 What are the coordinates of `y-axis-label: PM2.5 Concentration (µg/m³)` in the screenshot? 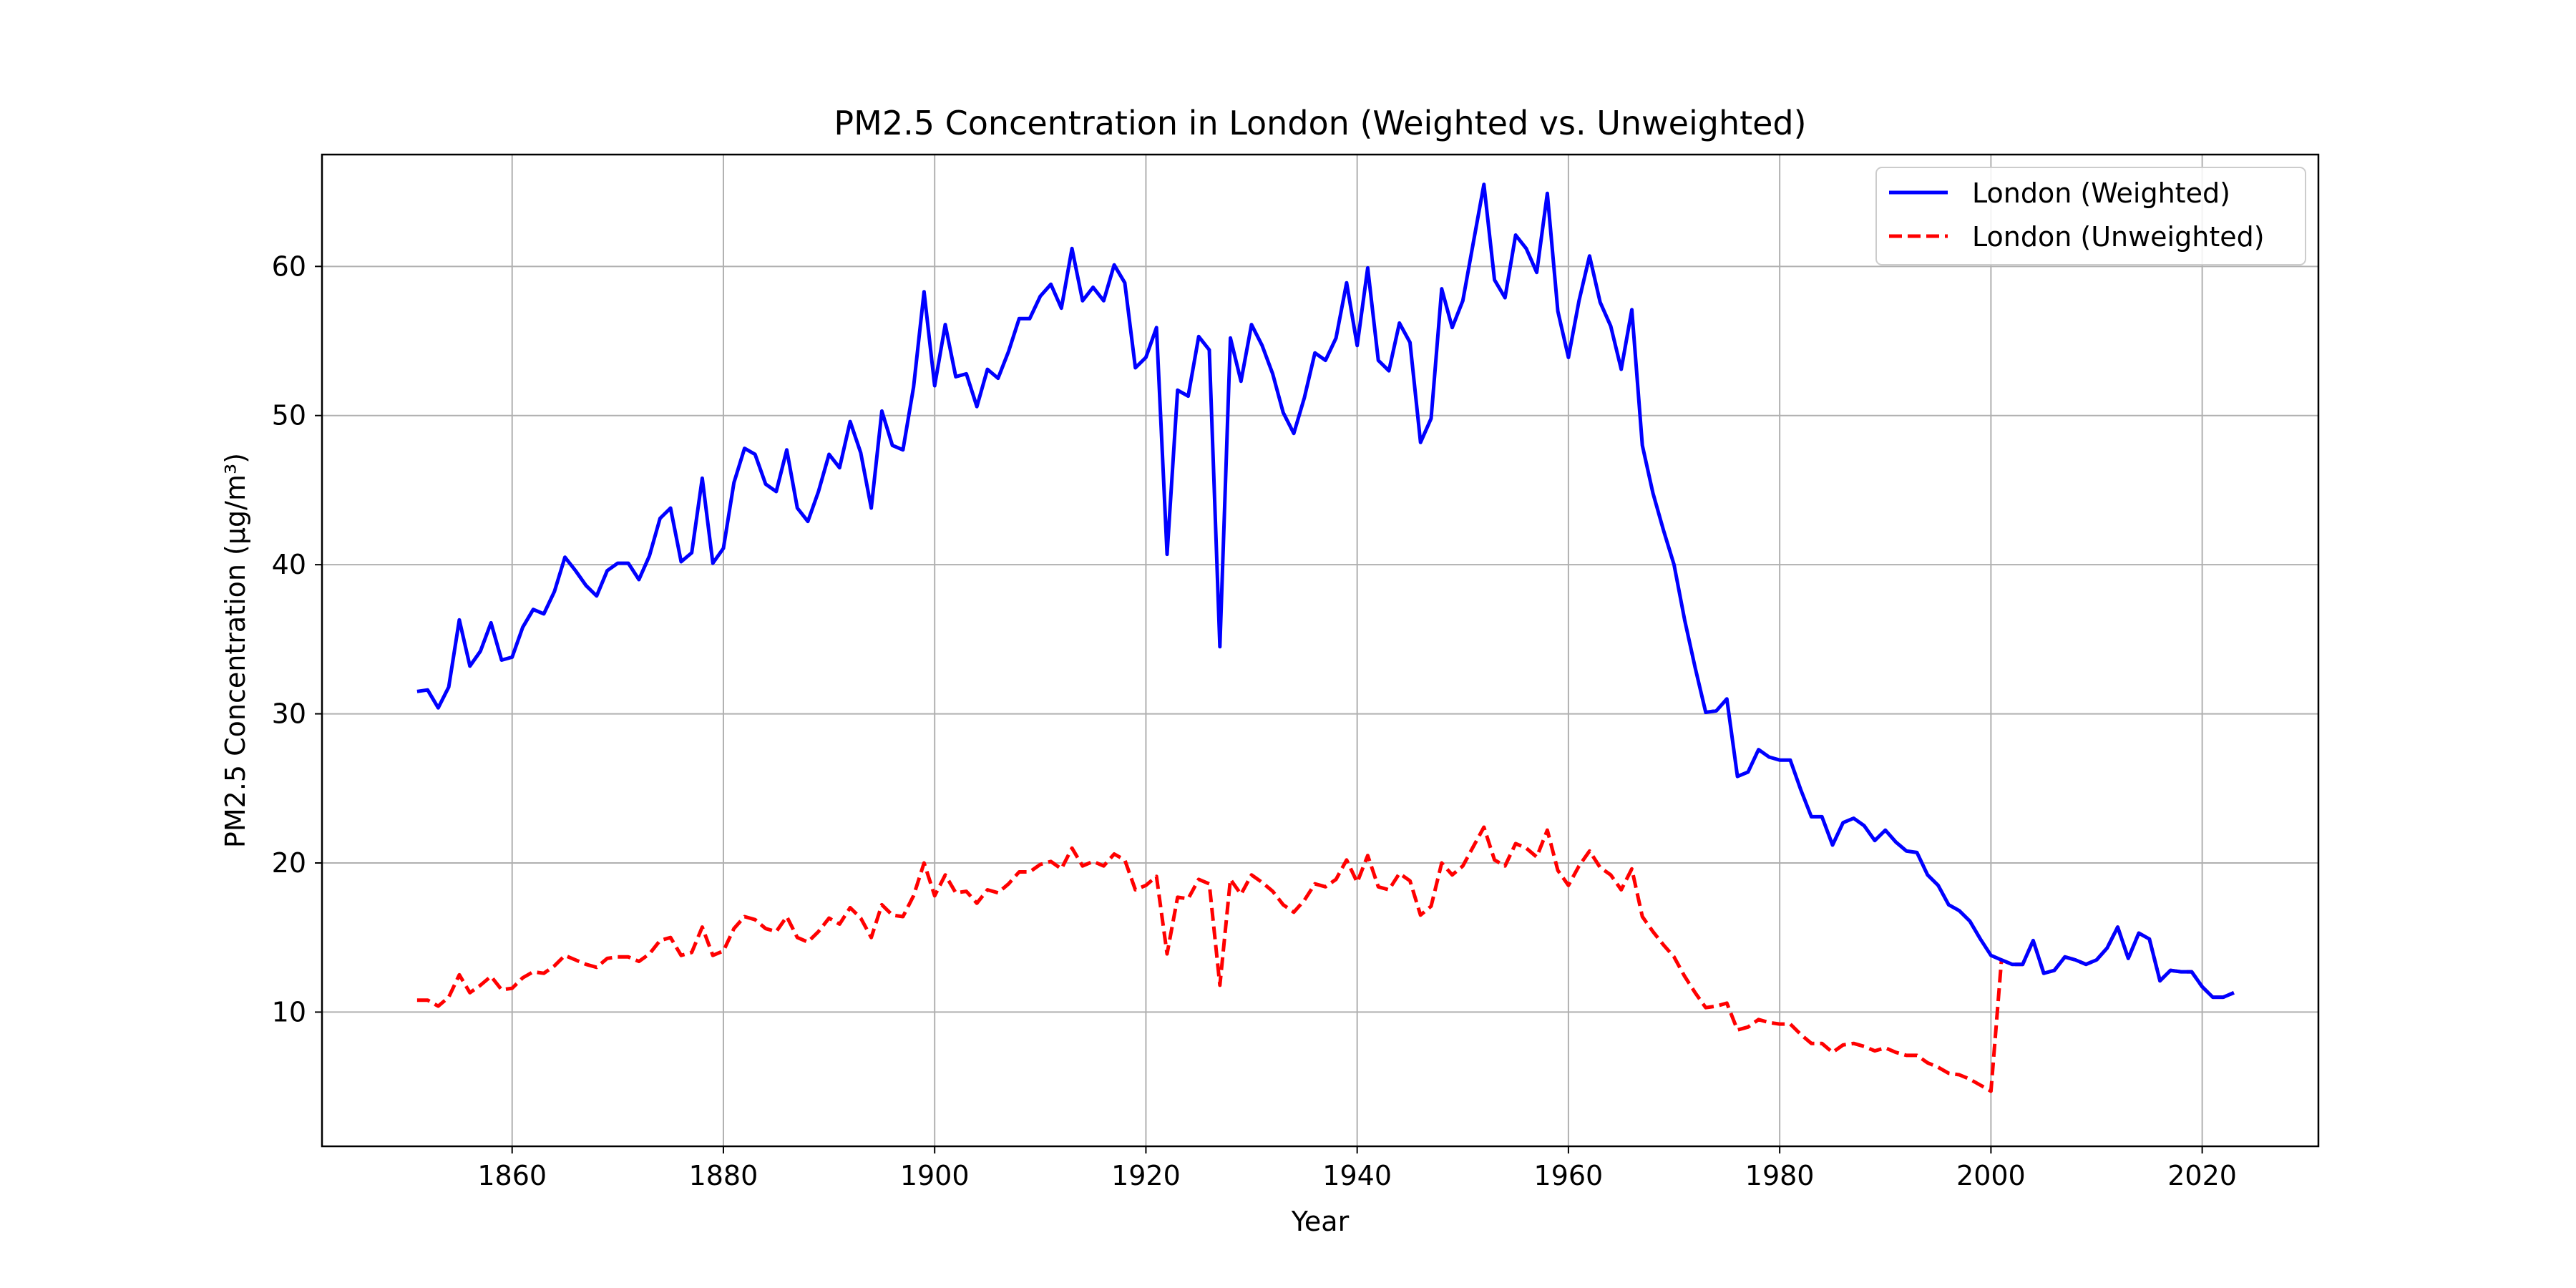 It's located at (235, 650).